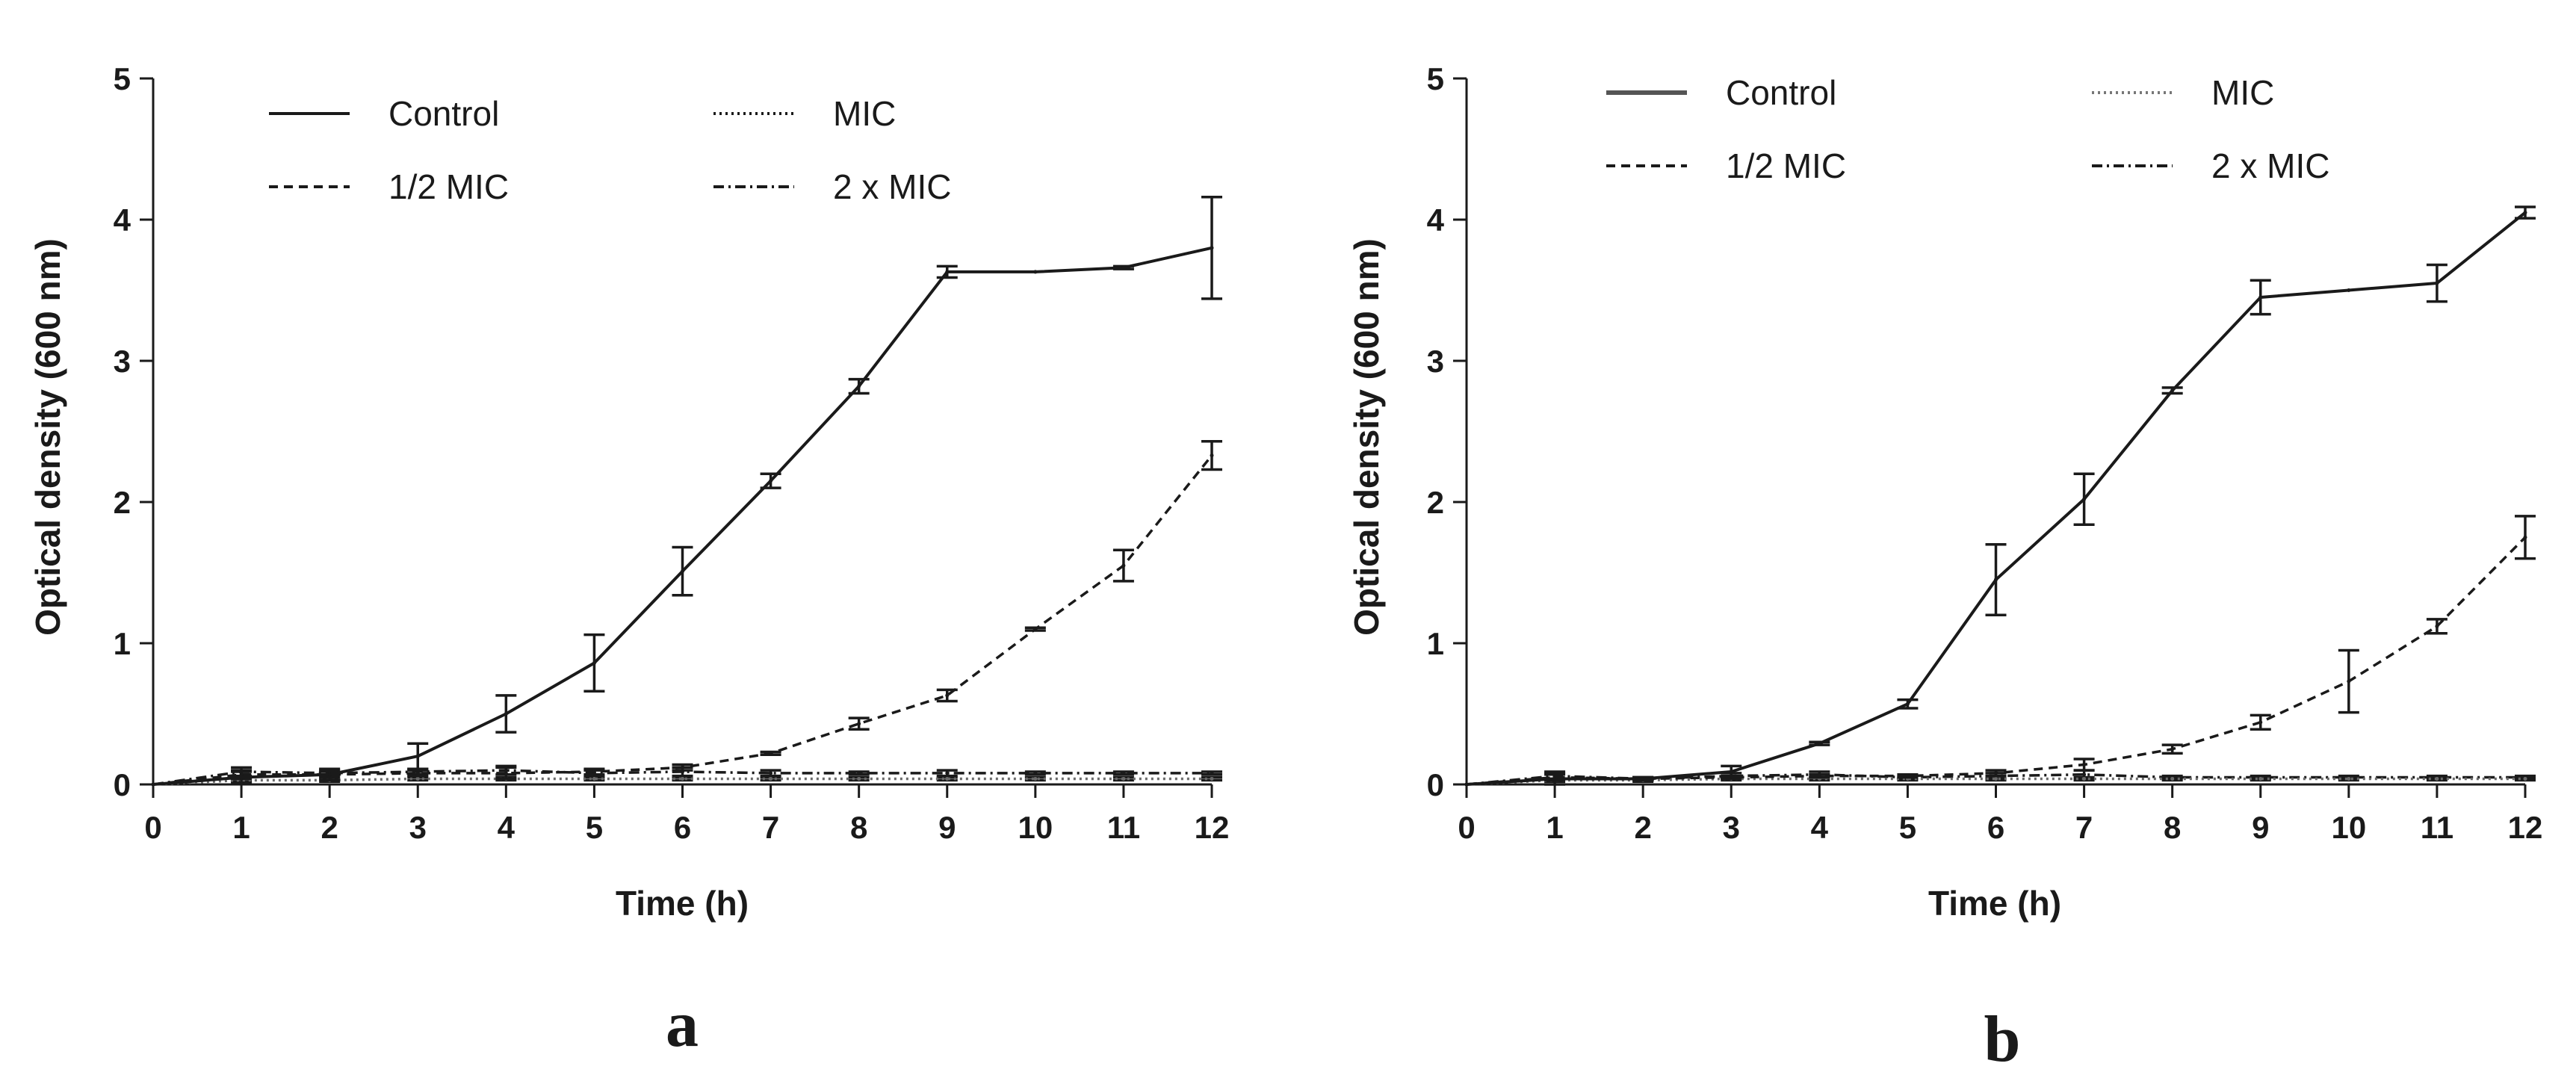 This screenshot has width=2576, height=1084. I want to click on legend-label-2x-mic: 2 x MIC, so click(892, 186).